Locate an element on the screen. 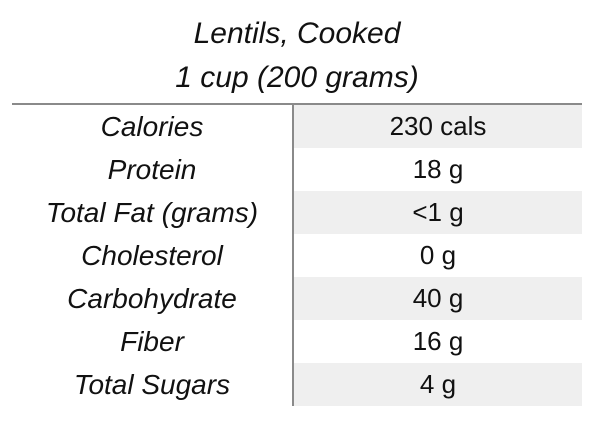  nutrient-value: 16 g is located at coordinates (437, 341).